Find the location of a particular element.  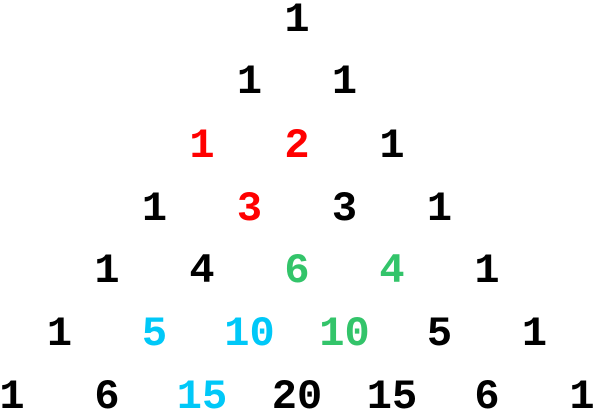

triangle-entry: 2 is located at coordinates (297, 146).